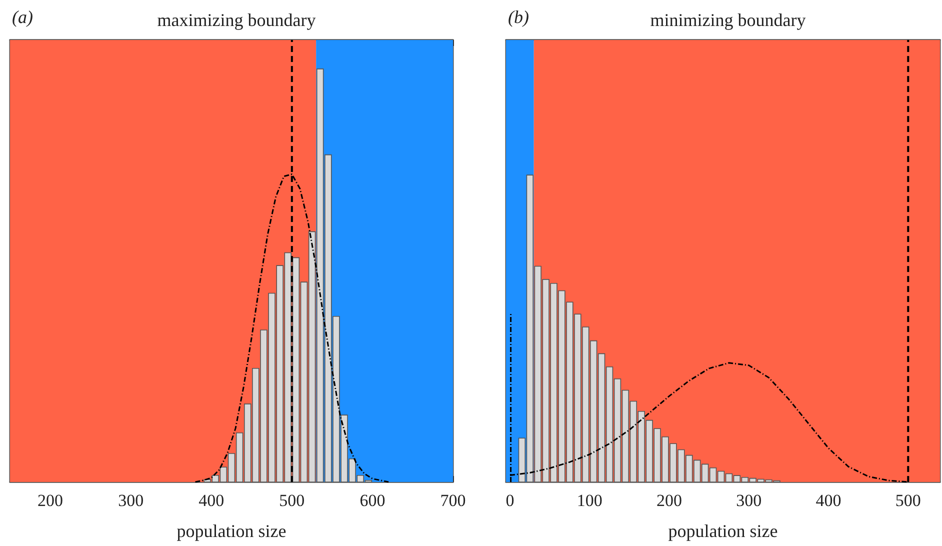  Describe the element at coordinates (373, 500) in the screenshot. I see `x-tick-label: 600` at that location.